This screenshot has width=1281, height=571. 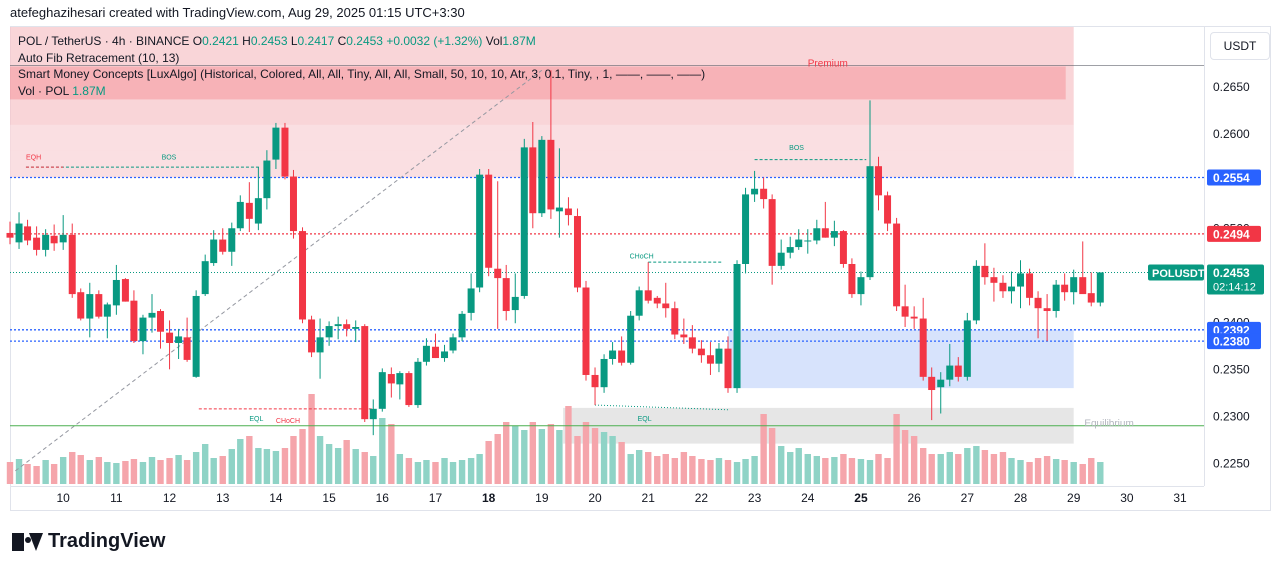 What do you see at coordinates (968, 498) in the screenshot?
I see `time-tick-label: 27` at bounding box center [968, 498].